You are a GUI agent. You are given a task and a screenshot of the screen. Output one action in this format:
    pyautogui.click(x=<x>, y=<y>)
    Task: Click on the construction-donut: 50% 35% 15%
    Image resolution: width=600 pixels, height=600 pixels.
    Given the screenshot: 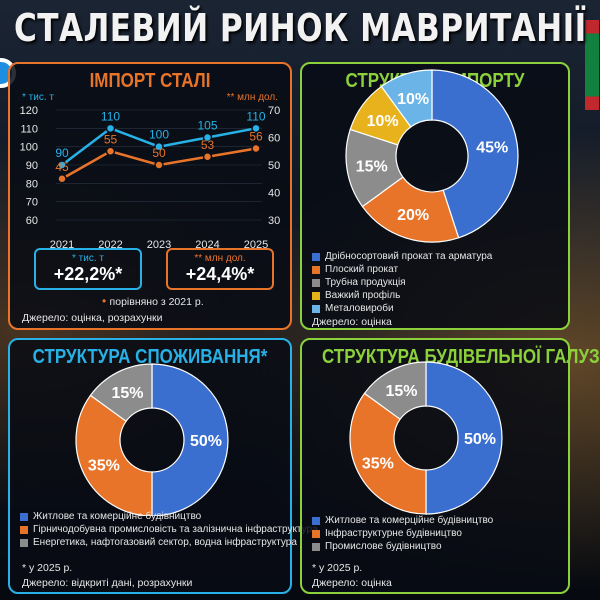 What is the action you would take?
    pyautogui.click(x=426, y=438)
    